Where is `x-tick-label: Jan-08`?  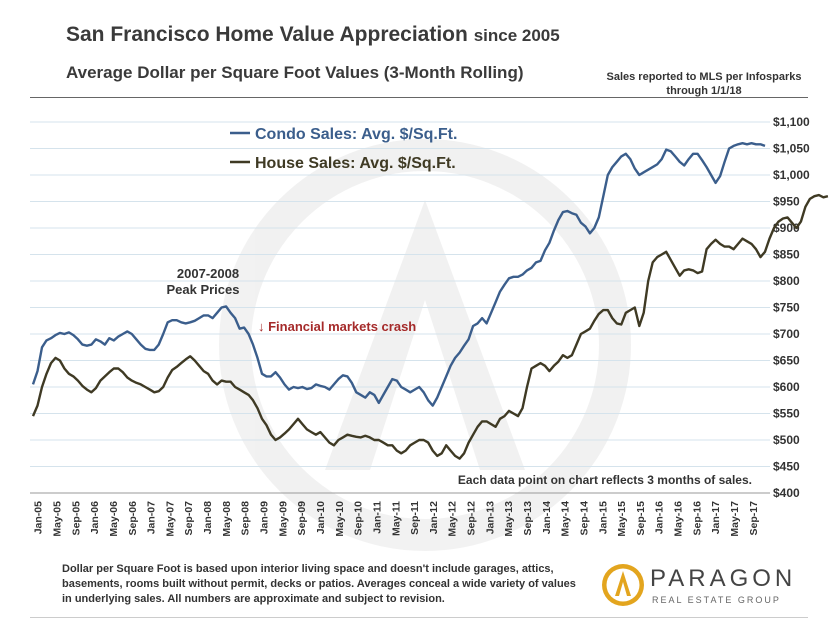 x-tick-label: Jan-08 is located at coordinates (208, 517).